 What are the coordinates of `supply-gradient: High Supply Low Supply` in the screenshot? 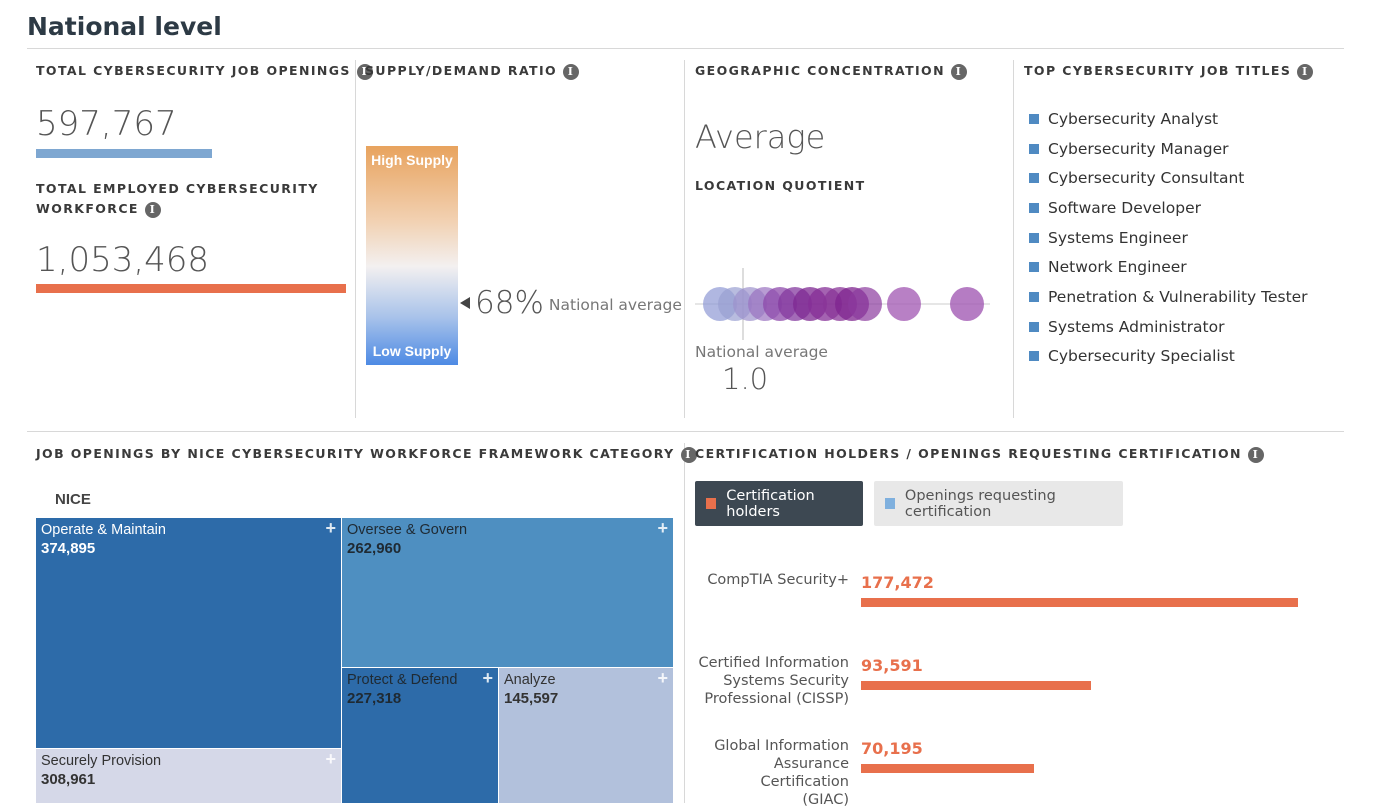 It's located at (412, 255).